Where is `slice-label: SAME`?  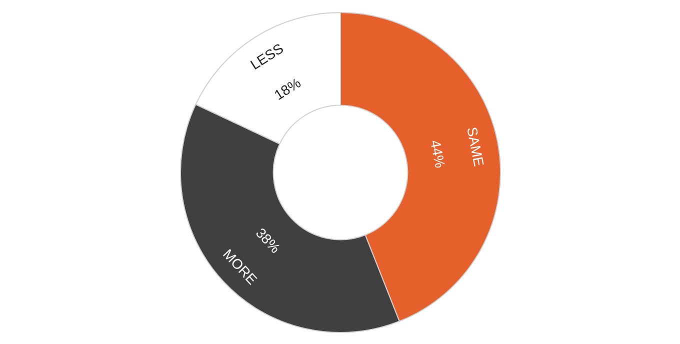 slice-label: SAME is located at coordinates (476, 147).